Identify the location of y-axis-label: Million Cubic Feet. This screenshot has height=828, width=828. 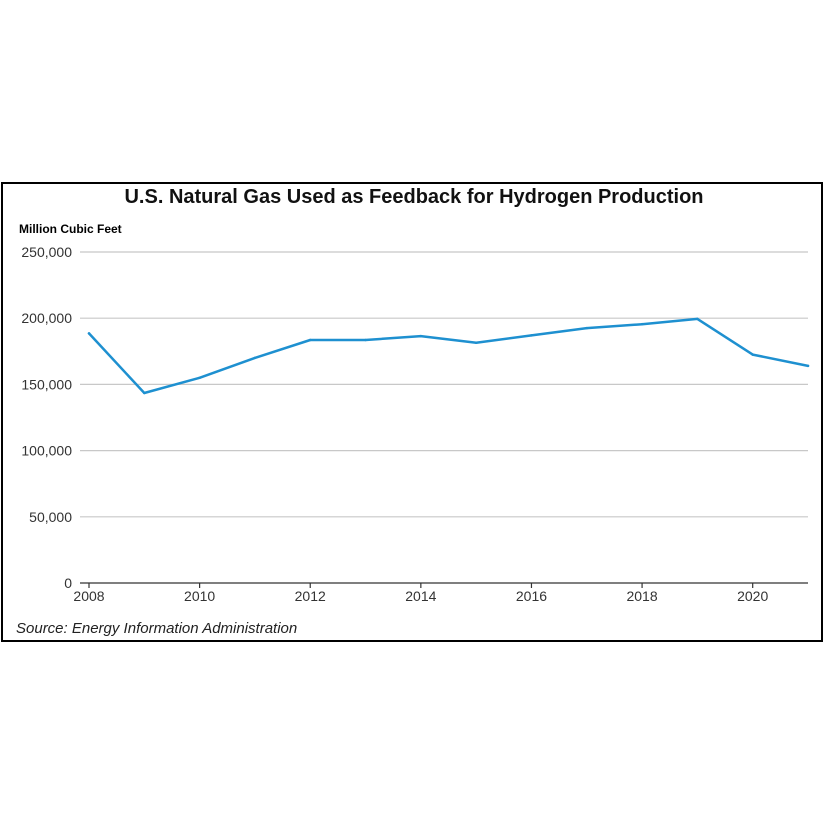
(70, 229).